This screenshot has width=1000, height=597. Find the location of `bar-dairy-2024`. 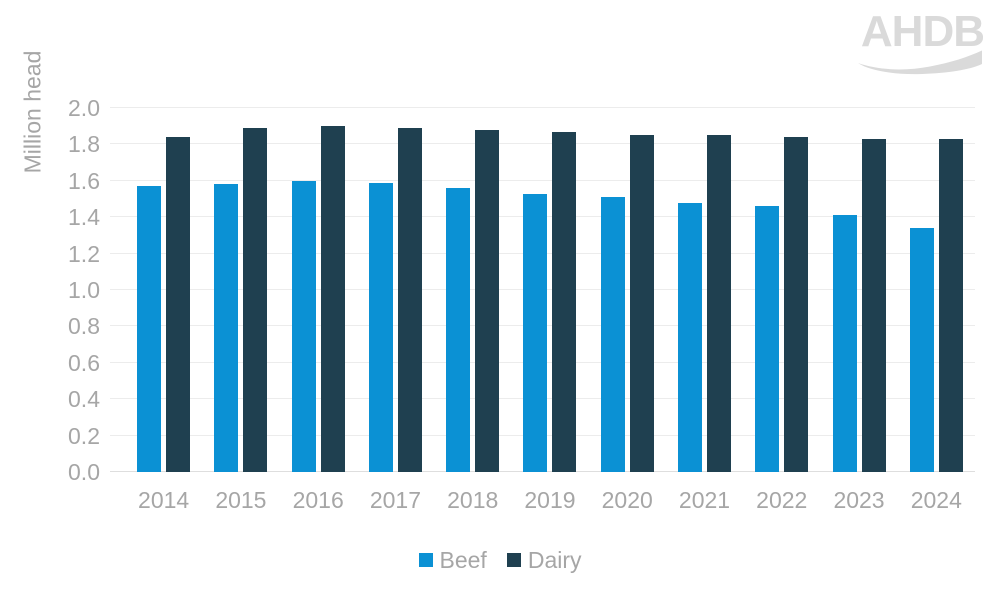

bar-dairy-2024 is located at coordinates (950, 305).